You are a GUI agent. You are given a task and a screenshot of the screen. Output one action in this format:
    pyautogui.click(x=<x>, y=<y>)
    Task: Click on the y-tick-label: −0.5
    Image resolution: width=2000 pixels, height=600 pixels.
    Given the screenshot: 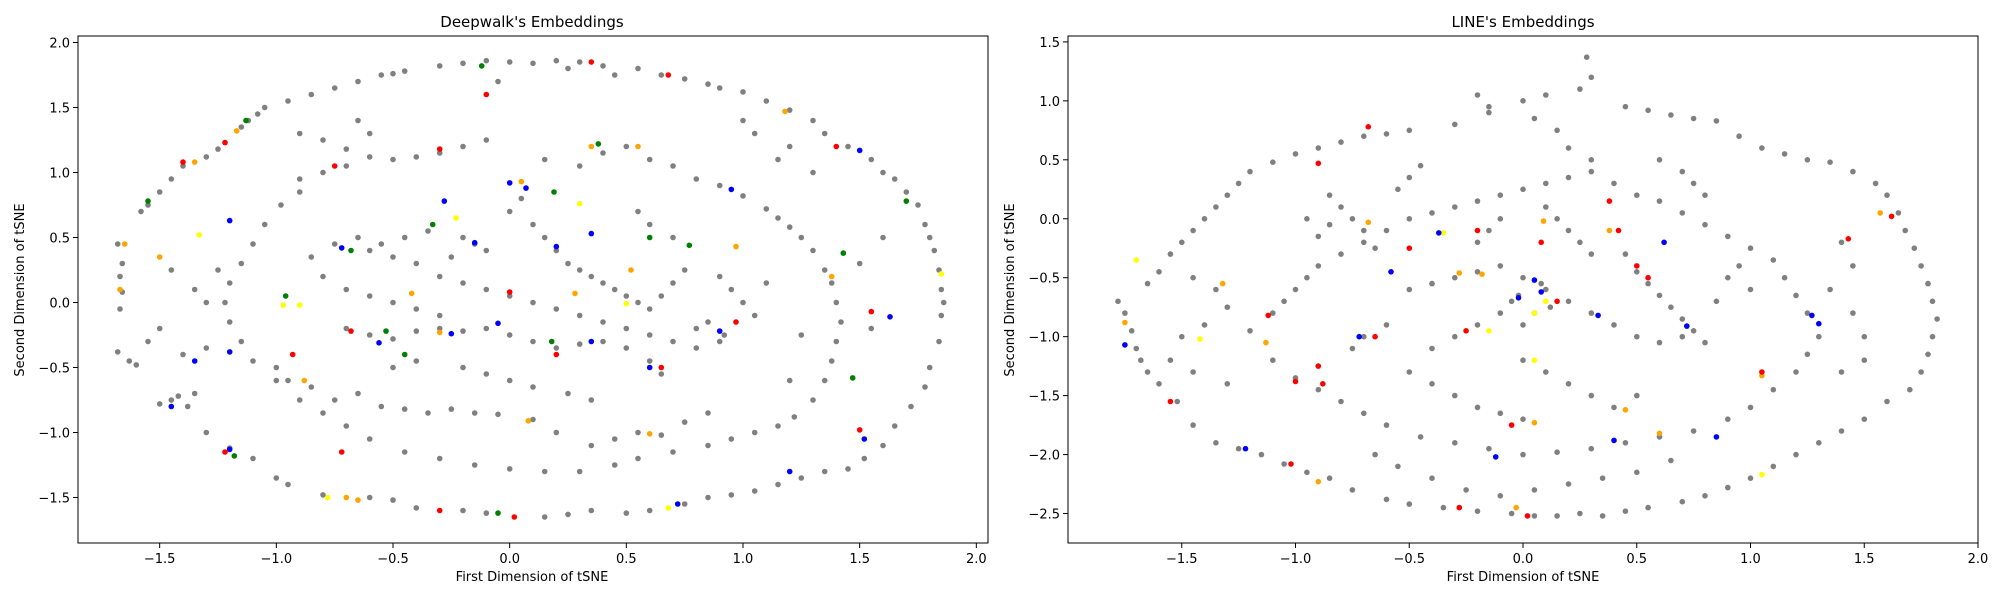 What is the action you would take?
    pyautogui.click(x=54, y=369)
    